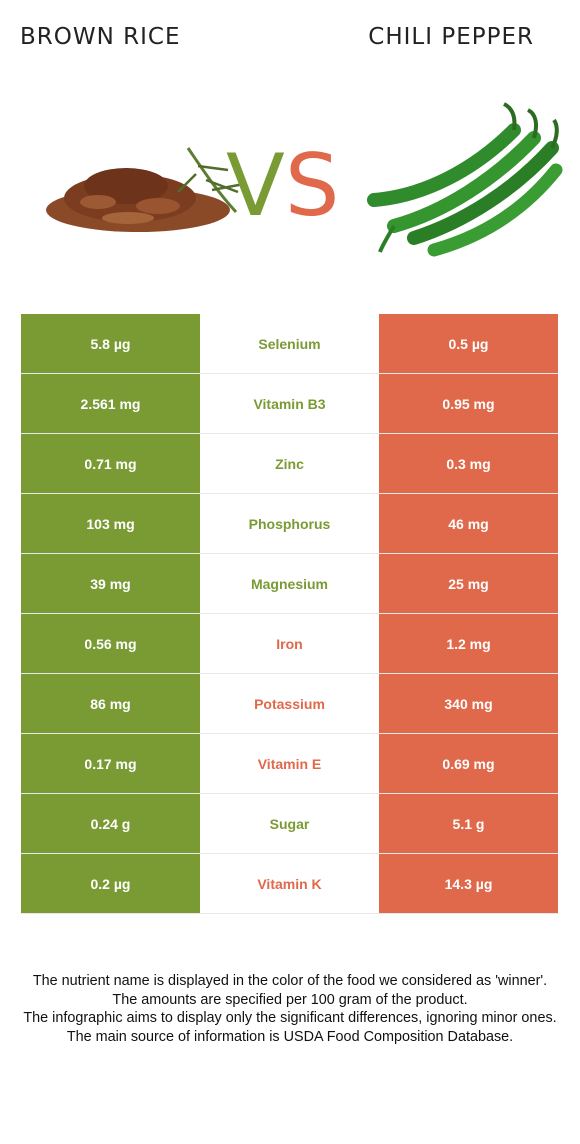  I want to click on left-value-cell: 2.561 mg, so click(110, 403).